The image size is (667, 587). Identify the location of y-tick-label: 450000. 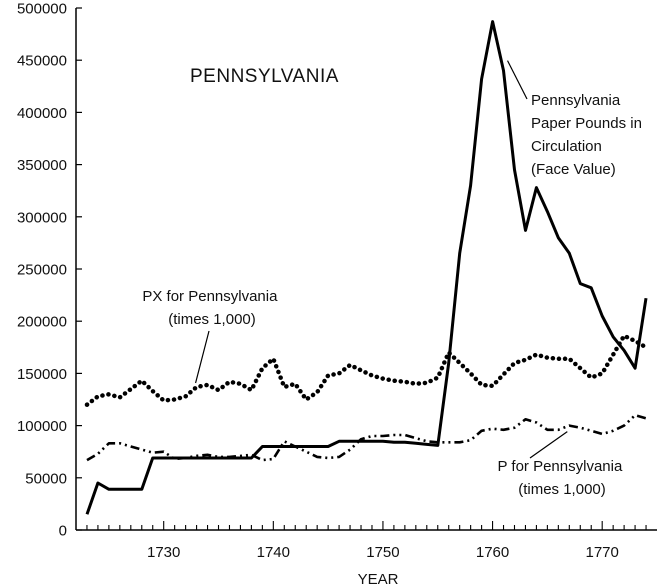
(42, 61).